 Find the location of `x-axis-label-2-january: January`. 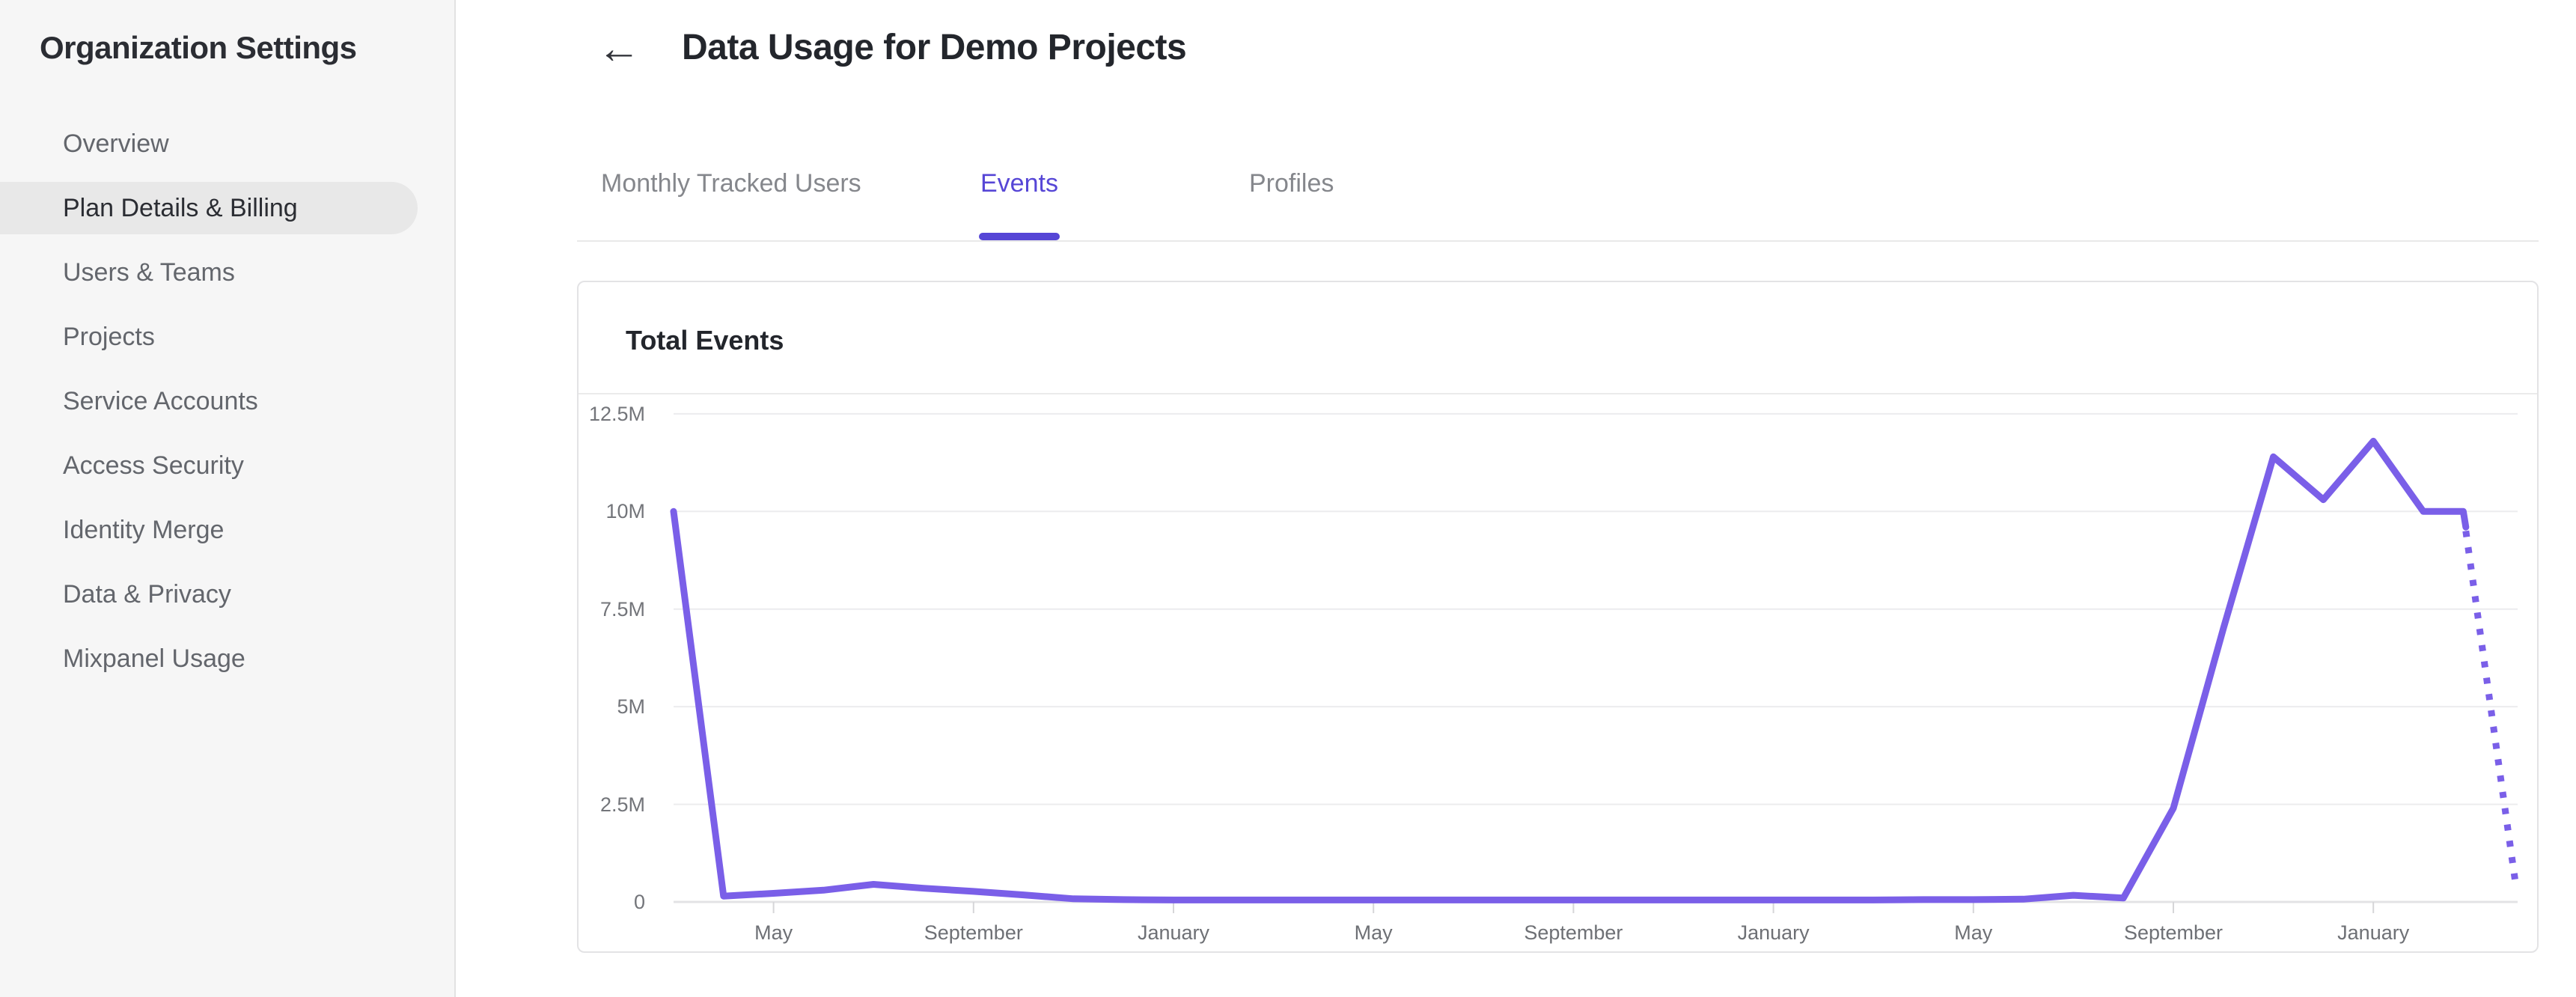

x-axis-label-2-january: January is located at coordinates (1173, 933).